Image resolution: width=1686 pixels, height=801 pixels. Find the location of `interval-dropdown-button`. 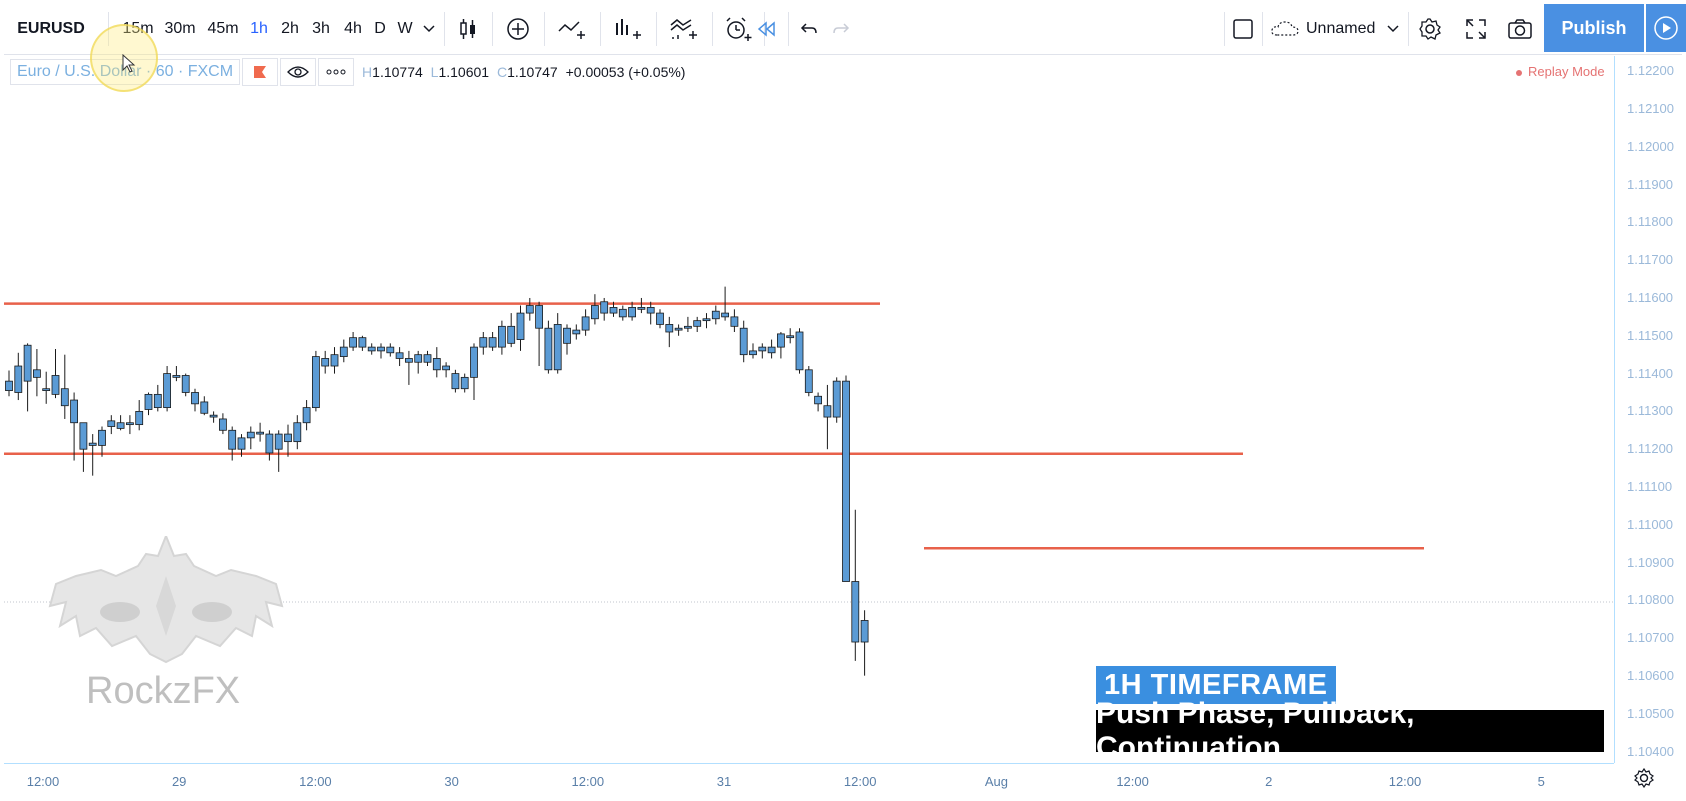

interval-dropdown-button is located at coordinates (429, 29).